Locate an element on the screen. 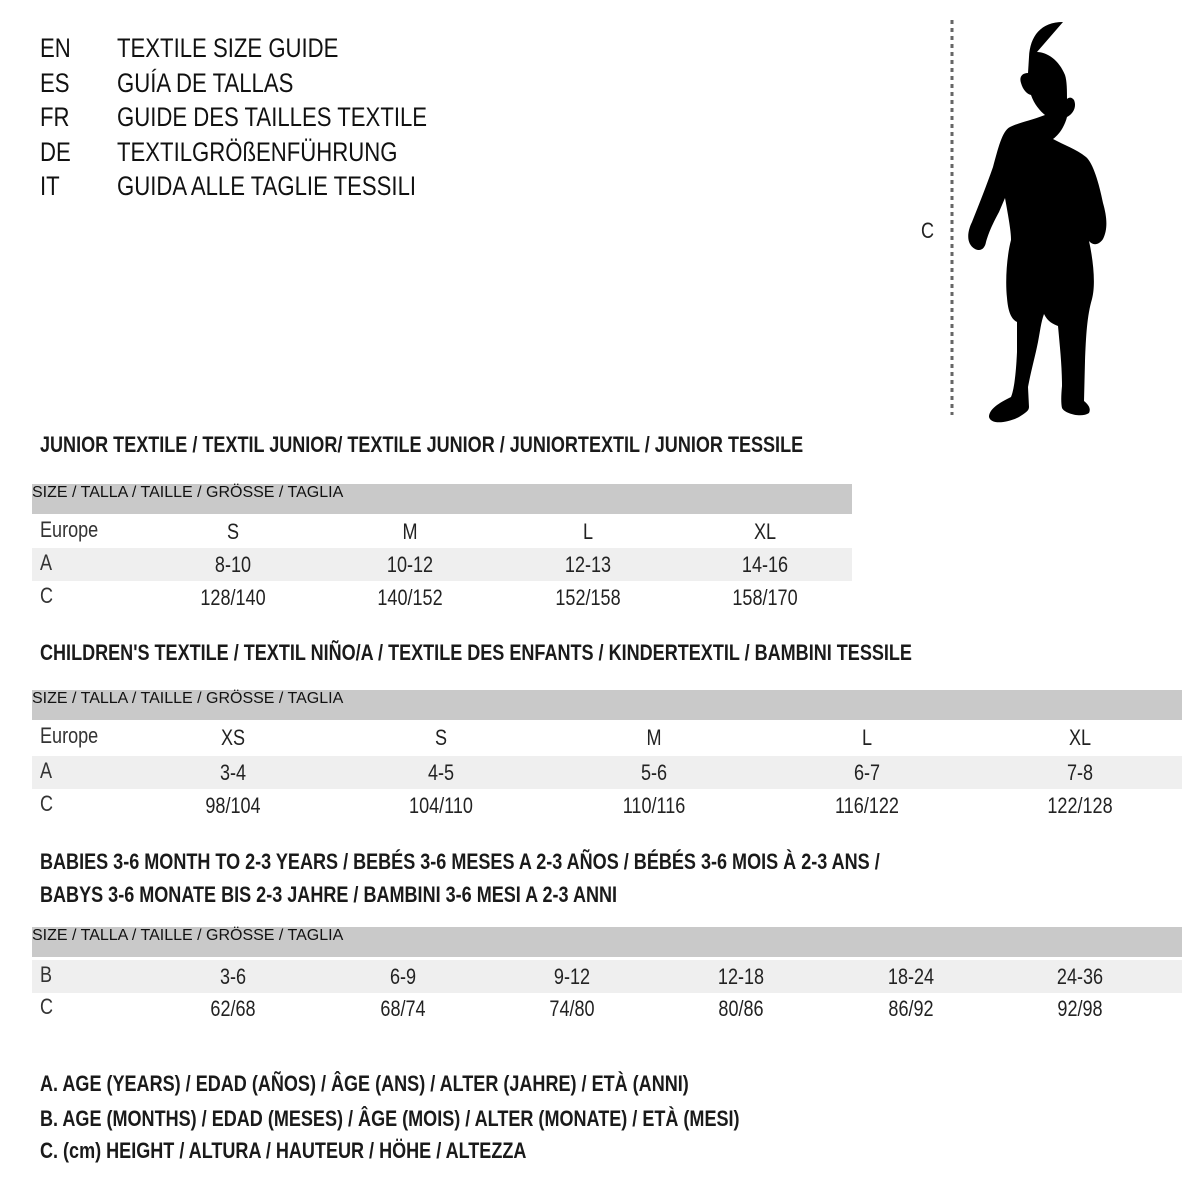  table-cell: 24-36 is located at coordinates (1080, 976).